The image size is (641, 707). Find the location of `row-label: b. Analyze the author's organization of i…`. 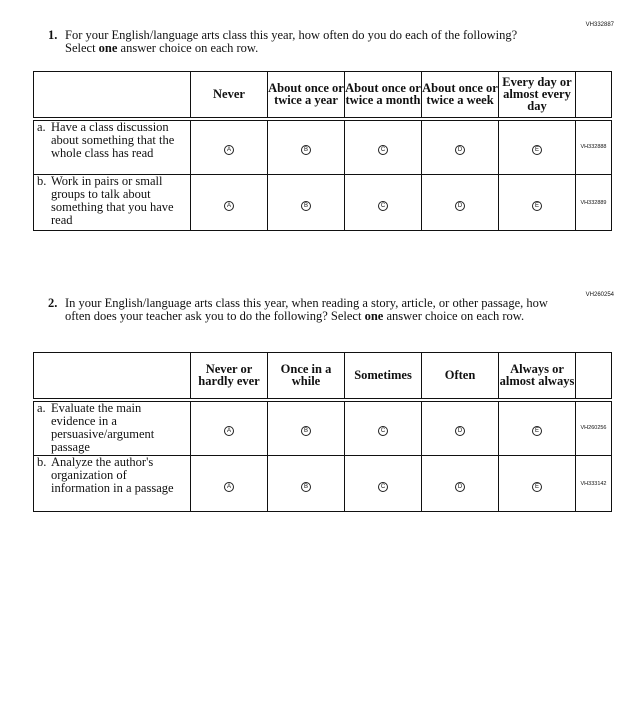

row-label: b. Analyze the author's organization of i… is located at coordinates (112, 483).